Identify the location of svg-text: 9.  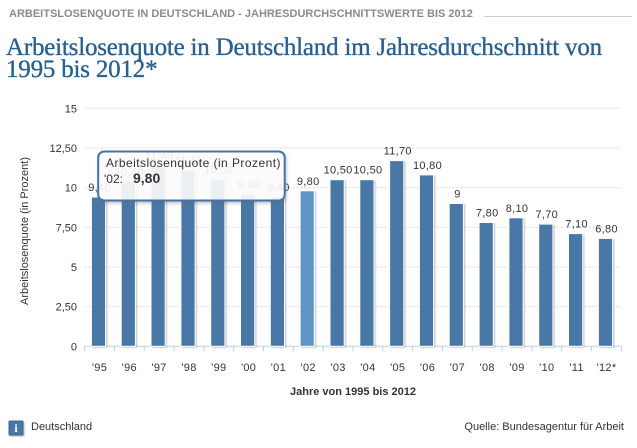
(457, 195).